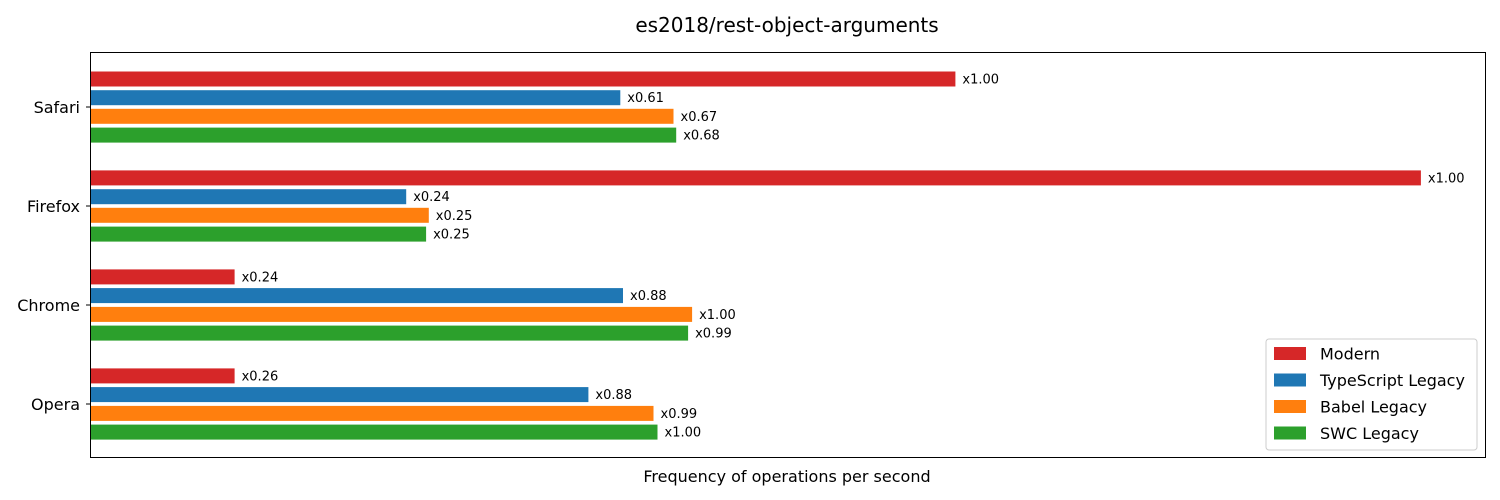 The width and height of the screenshot is (1500, 500). Describe the element at coordinates (260, 376) in the screenshot. I see `data-label: x0.26` at that location.